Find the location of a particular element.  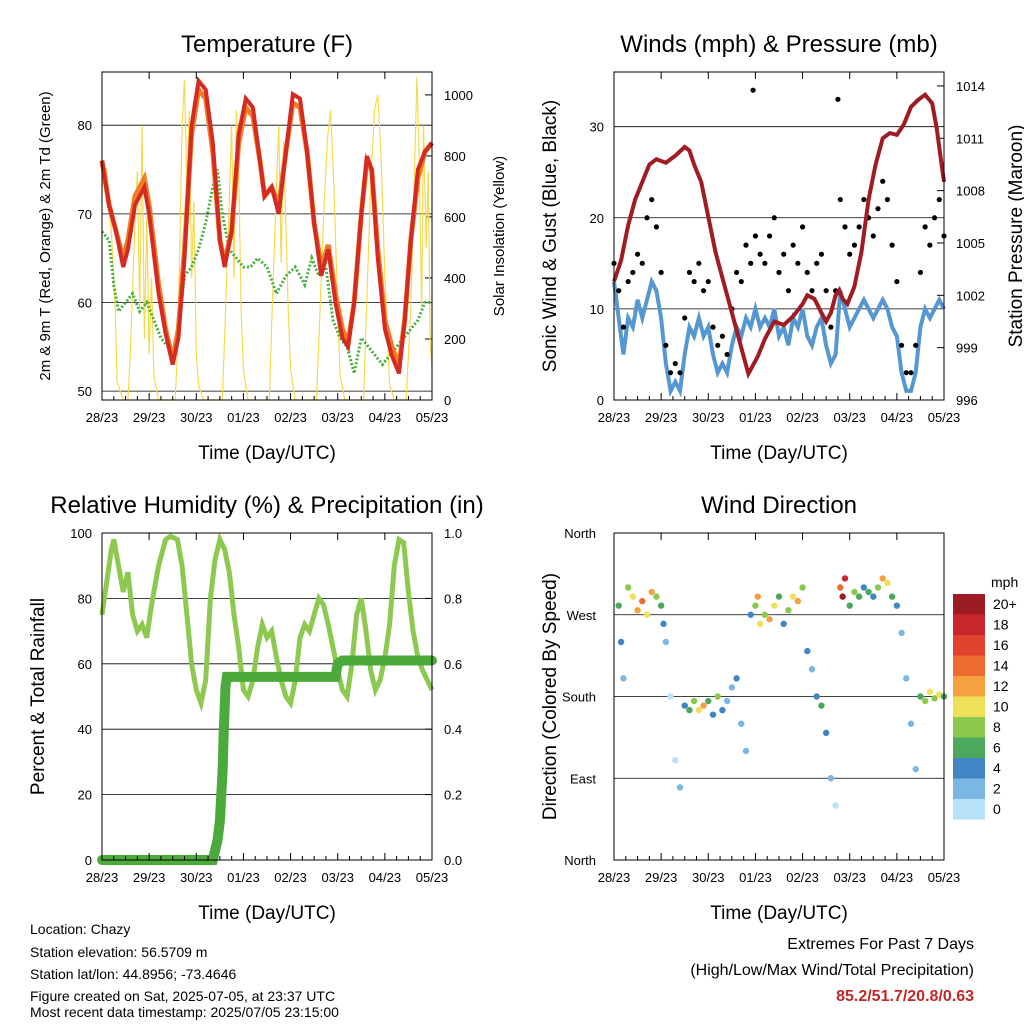

x-tick-label-dir-7: 05/23 is located at coordinates (944, 877).